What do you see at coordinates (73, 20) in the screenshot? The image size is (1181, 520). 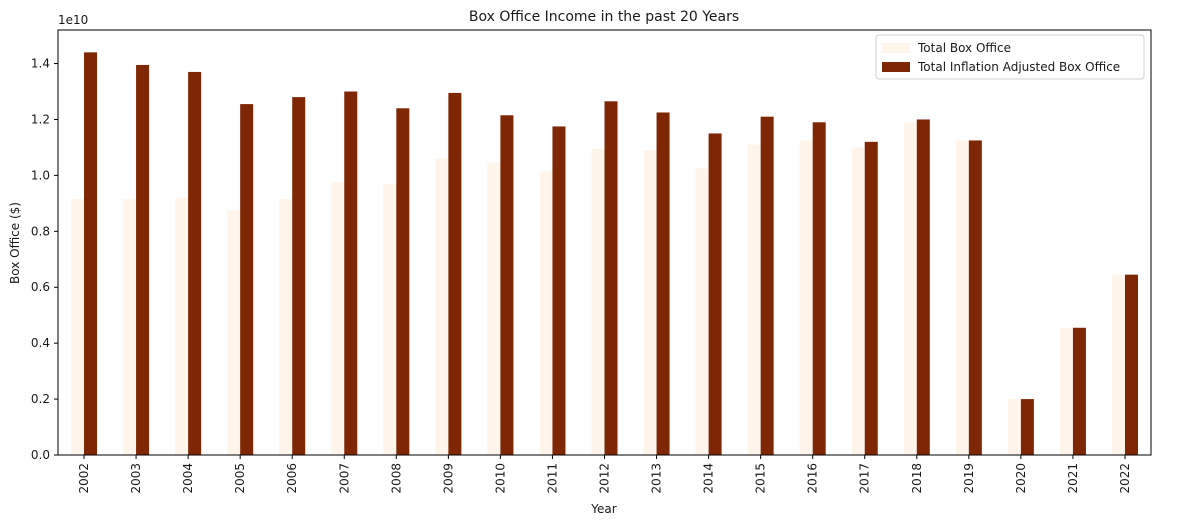 I see `y-axis-offset-label: 1e10` at bounding box center [73, 20].